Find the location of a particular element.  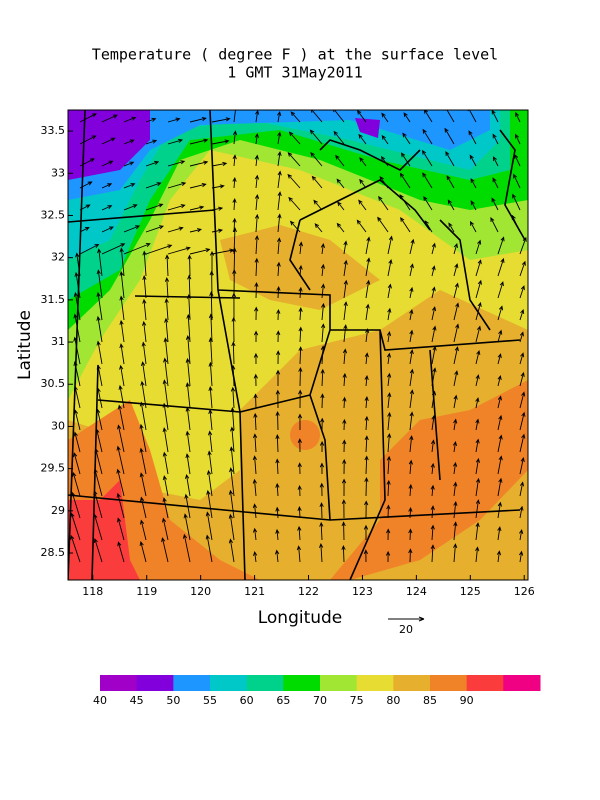

colorbar-label: 40 is located at coordinates (100, 700).